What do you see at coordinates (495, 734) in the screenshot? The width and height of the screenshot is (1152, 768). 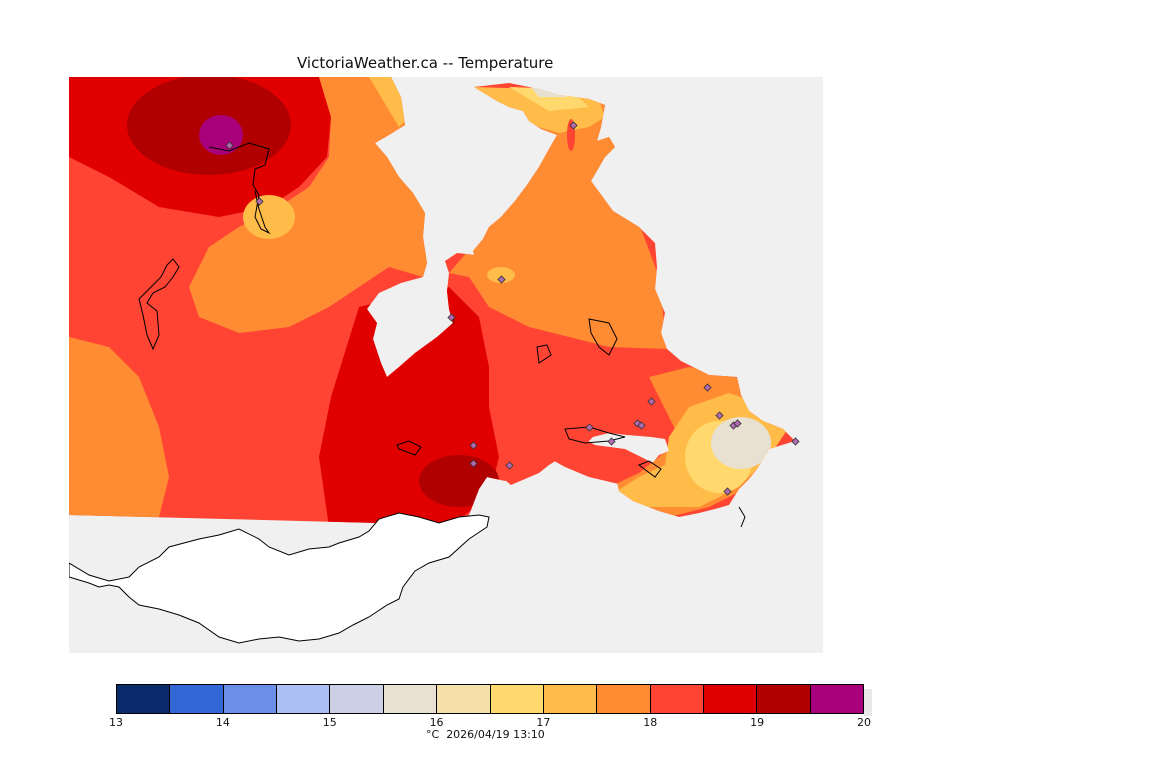 I see `timestamp: 2026/04/19 13:10` at bounding box center [495, 734].